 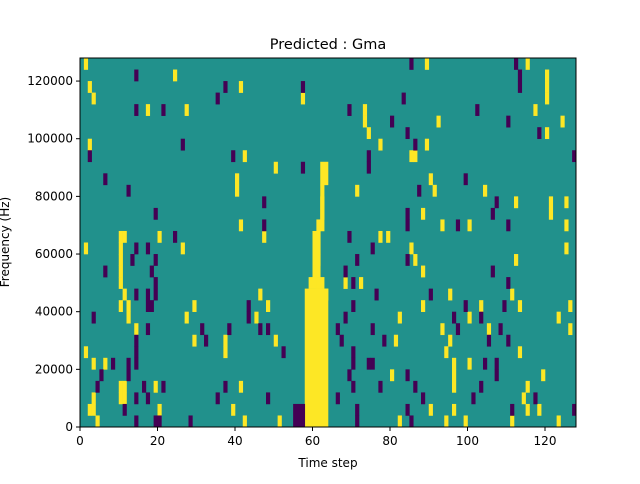 I want to click on y-tick-label: 60000, so click(x=54, y=254).